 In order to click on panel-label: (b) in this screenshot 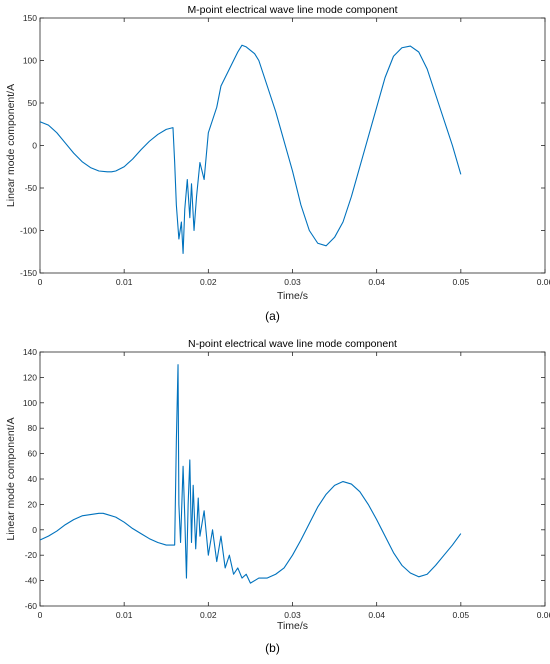, I will do `click(272, 648)`.